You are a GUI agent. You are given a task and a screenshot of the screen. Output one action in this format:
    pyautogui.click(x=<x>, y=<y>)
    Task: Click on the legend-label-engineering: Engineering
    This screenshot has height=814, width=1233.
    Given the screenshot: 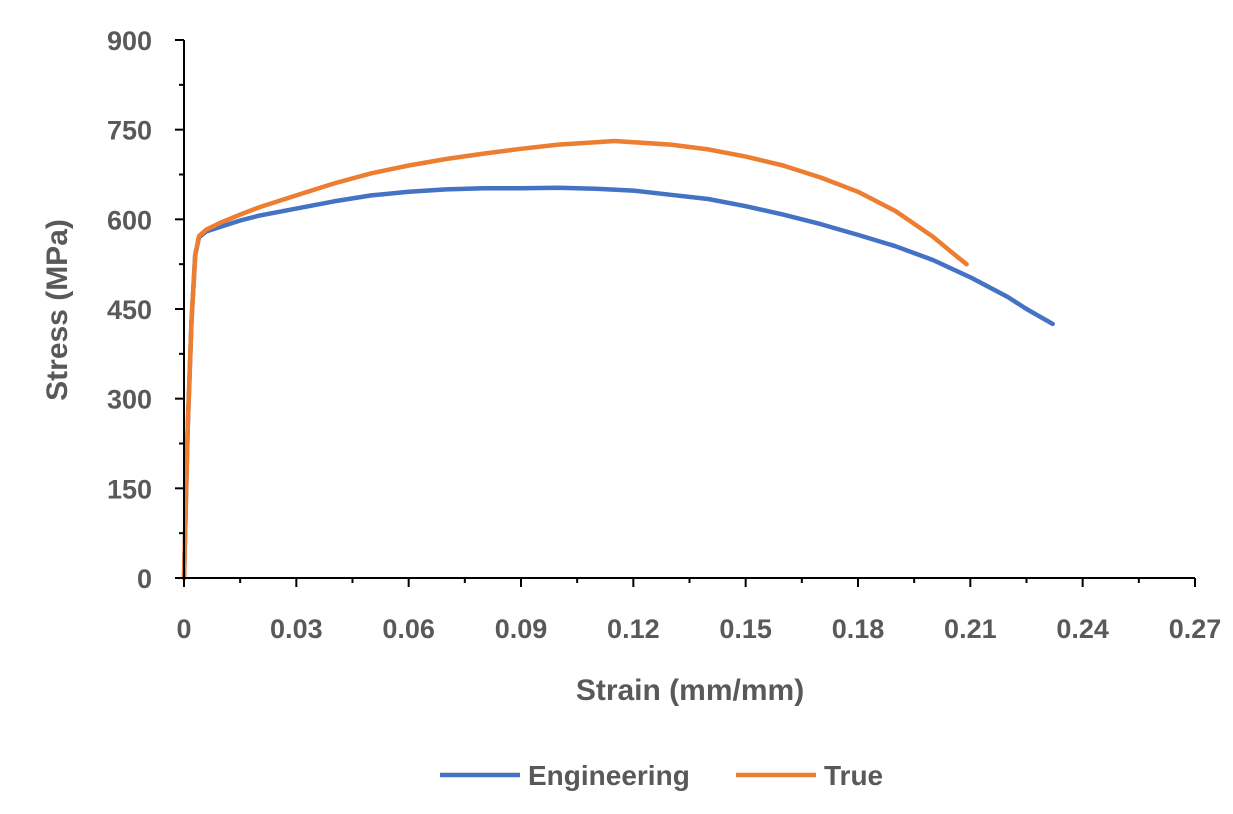 What is the action you would take?
    pyautogui.click(x=609, y=775)
    